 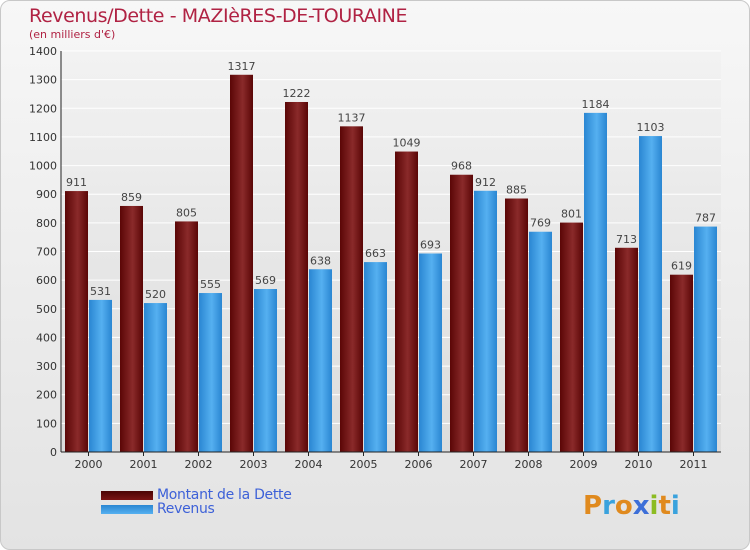 I want to click on data-label-dette: 911, so click(x=76, y=182).